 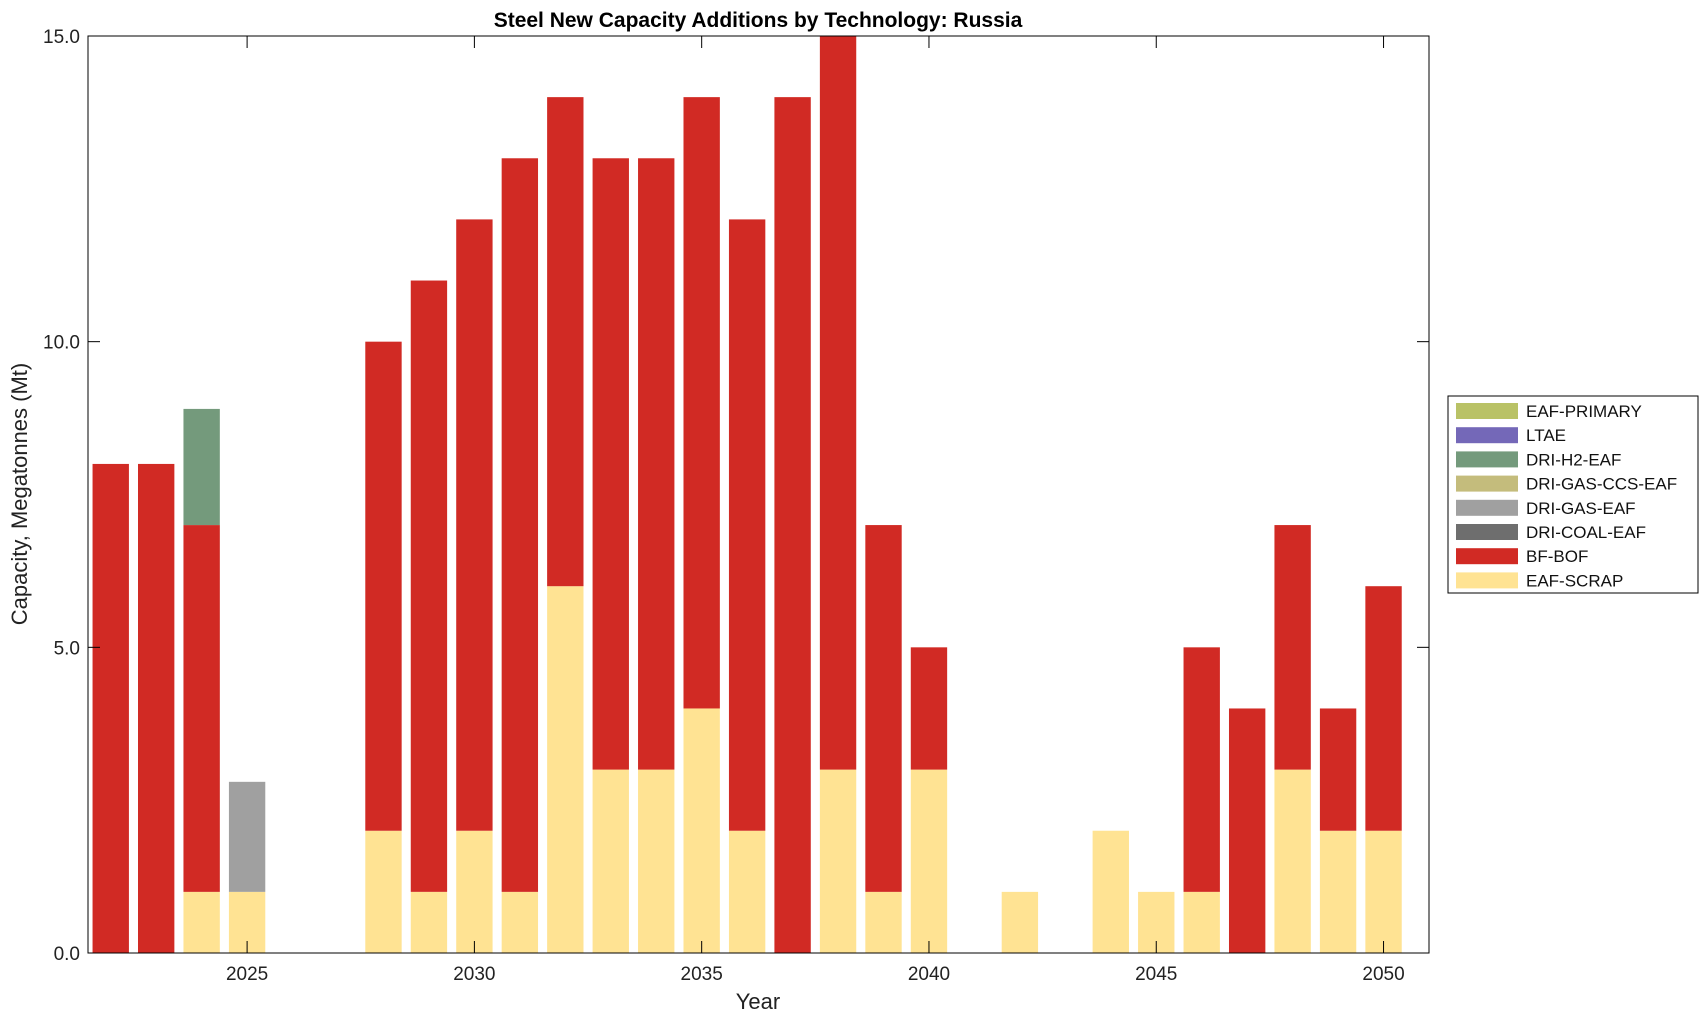 What do you see at coordinates (838, 403) in the screenshot?
I see `bar-bf-bof-2038` at bounding box center [838, 403].